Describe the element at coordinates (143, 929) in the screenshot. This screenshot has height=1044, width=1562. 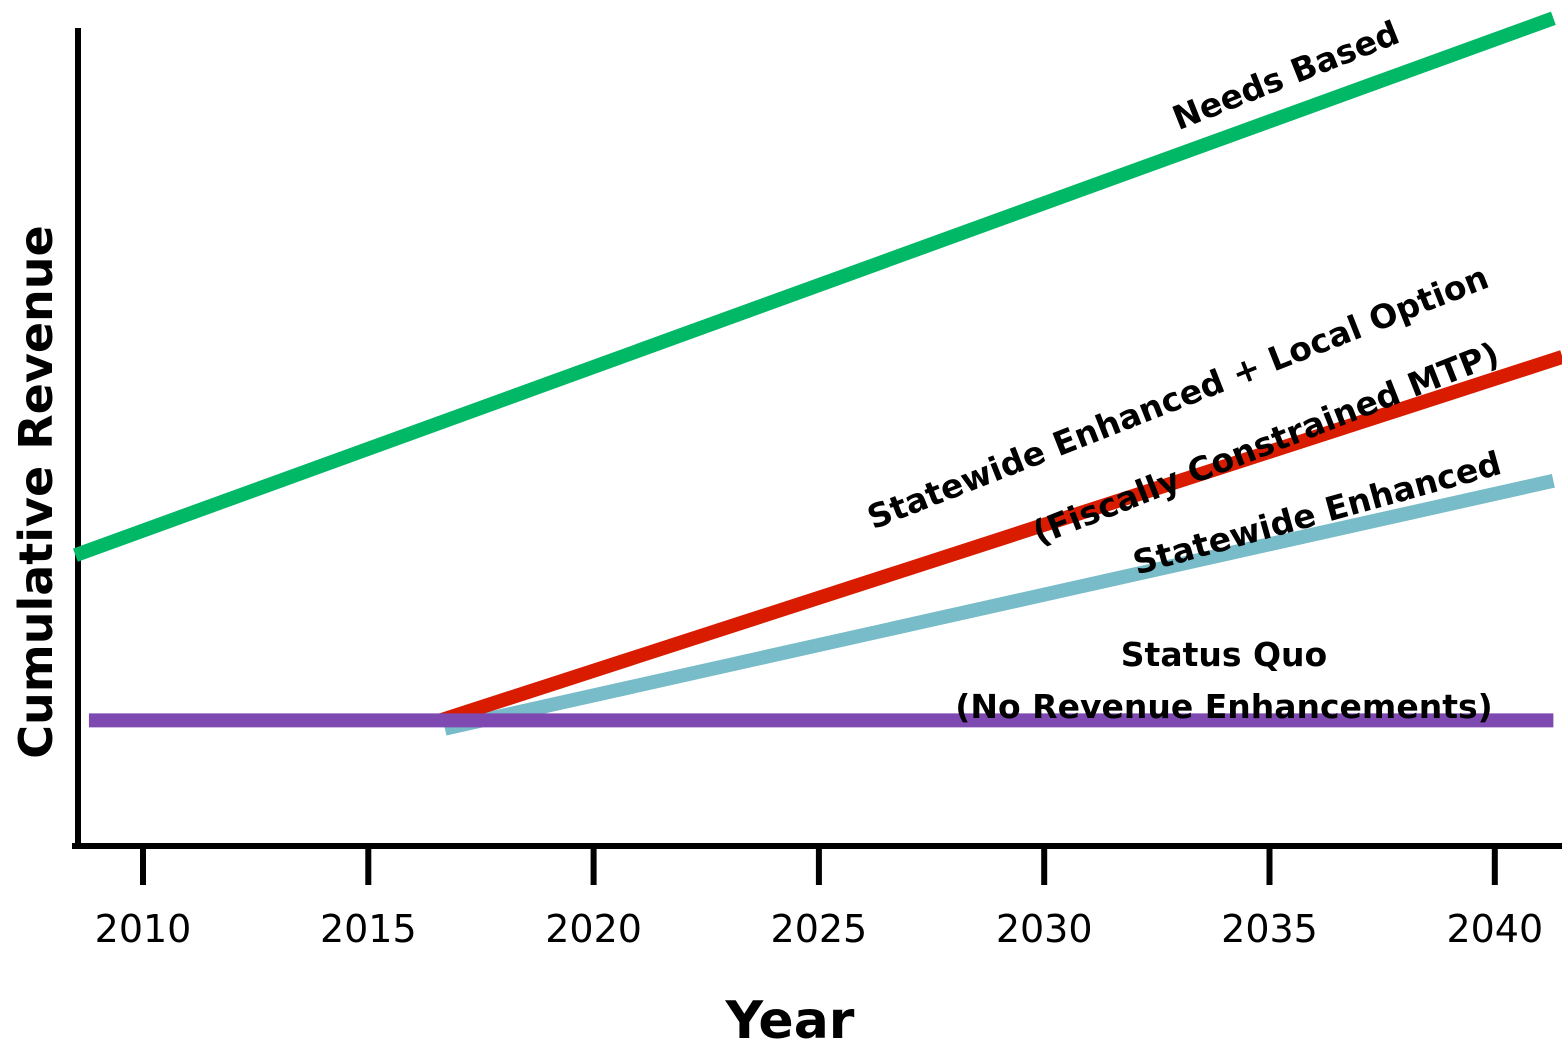
I see `x-tick-label-2010: 2010` at that location.